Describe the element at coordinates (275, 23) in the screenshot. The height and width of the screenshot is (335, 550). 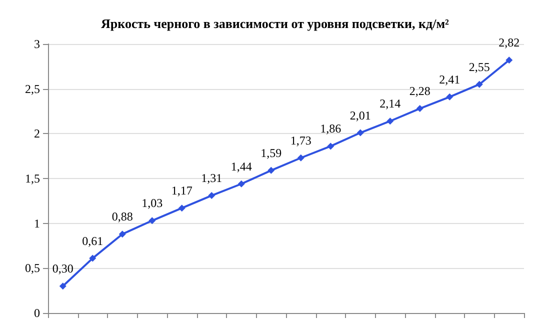
I see `chart-title: Яркость черного в зависимости от уровня подсветки, кд/м²` at that location.